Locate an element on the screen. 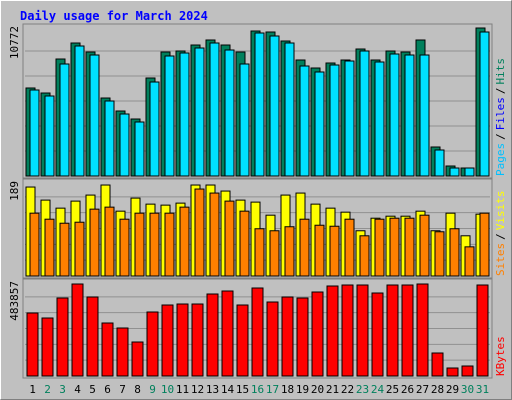 The image size is (512, 400). x-tick-label: 5 is located at coordinates (92, 389).